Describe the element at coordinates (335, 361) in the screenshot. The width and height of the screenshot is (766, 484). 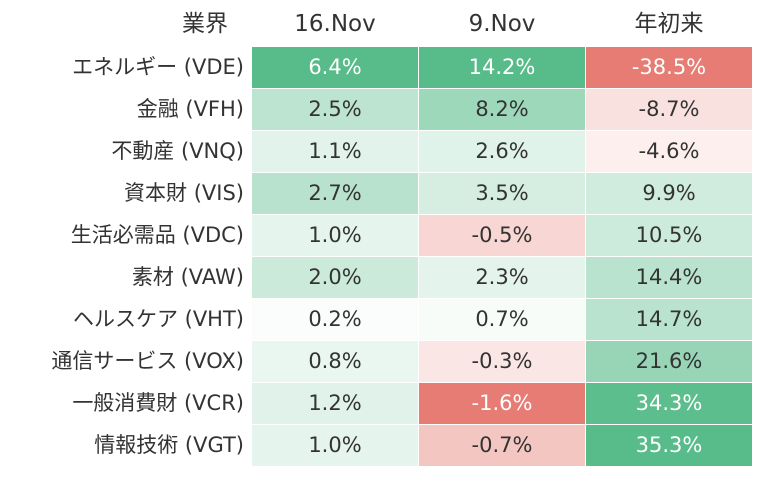
I see `heatmap-cell-16nov: 0.8%` at that location.